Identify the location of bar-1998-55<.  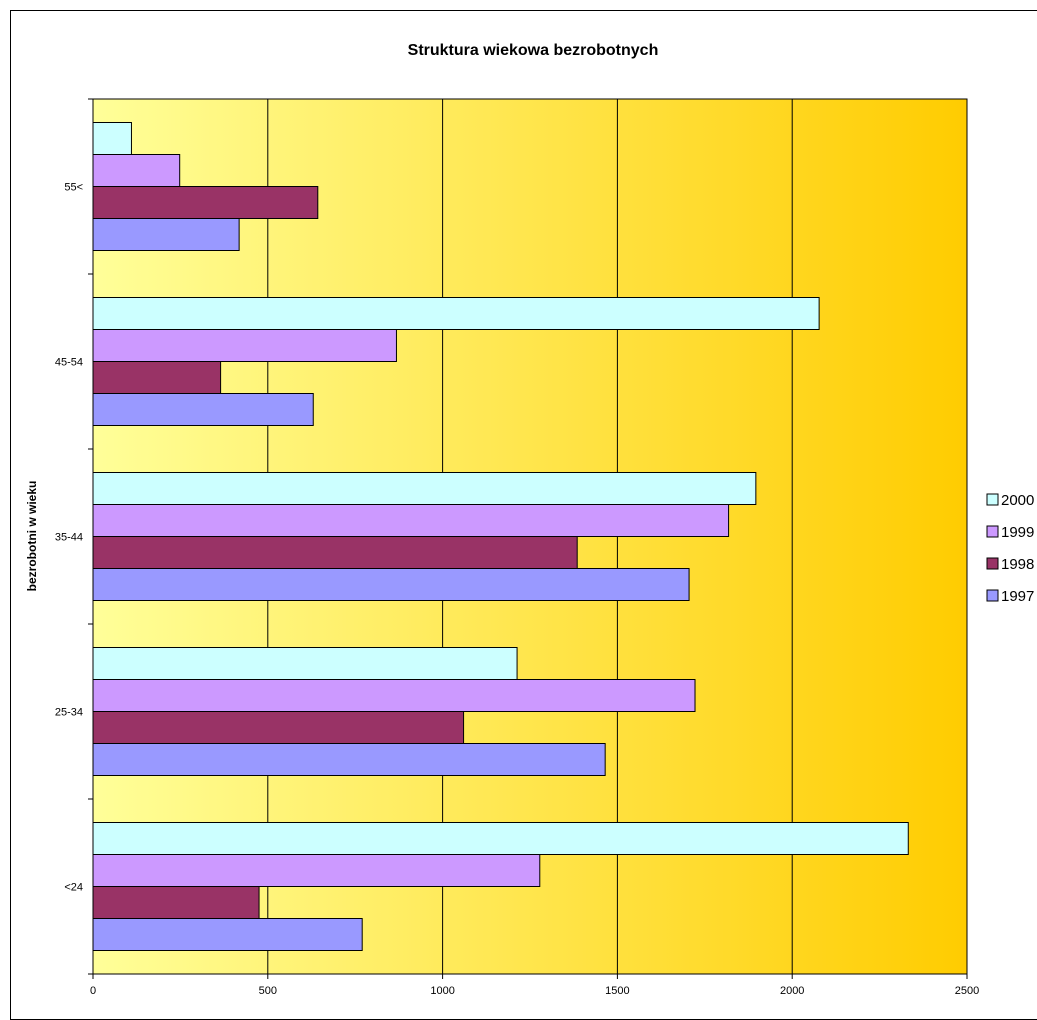
(205, 202).